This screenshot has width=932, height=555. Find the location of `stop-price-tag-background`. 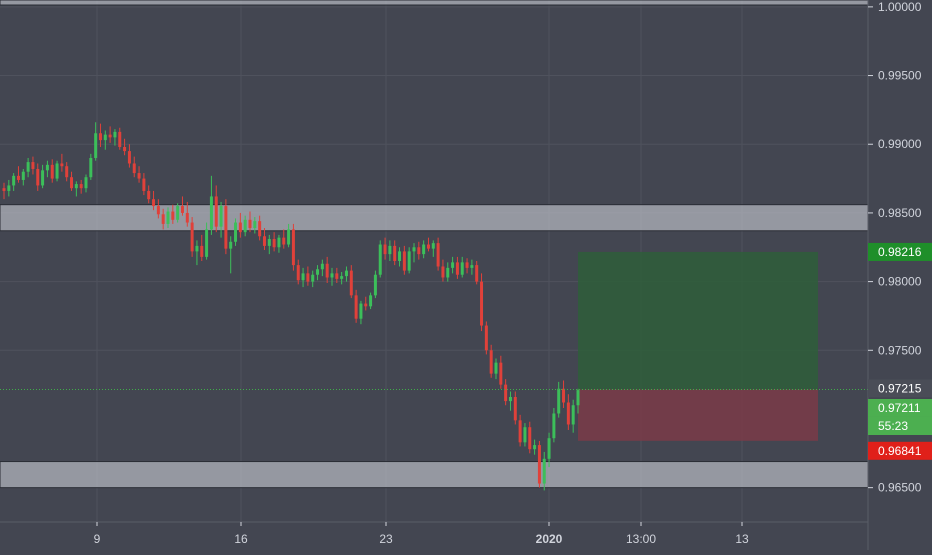

stop-price-tag-background is located at coordinates (900, 450).